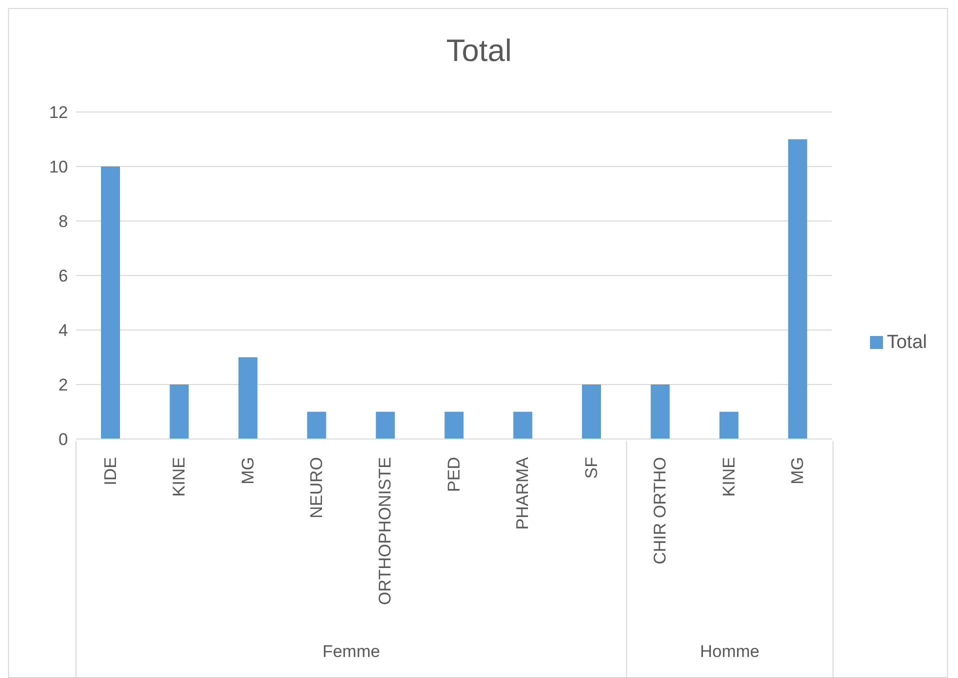 The image size is (958, 678). Describe the element at coordinates (351, 651) in the screenshot. I see `text: Femme` at that location.